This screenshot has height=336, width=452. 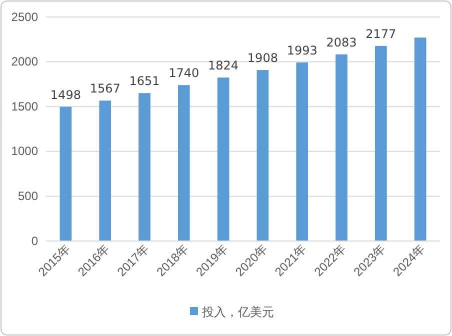 What do you see at coordinates (381, 33) in the screenshot?
I see `data-label: 2177` at bounding box center [381, 33].